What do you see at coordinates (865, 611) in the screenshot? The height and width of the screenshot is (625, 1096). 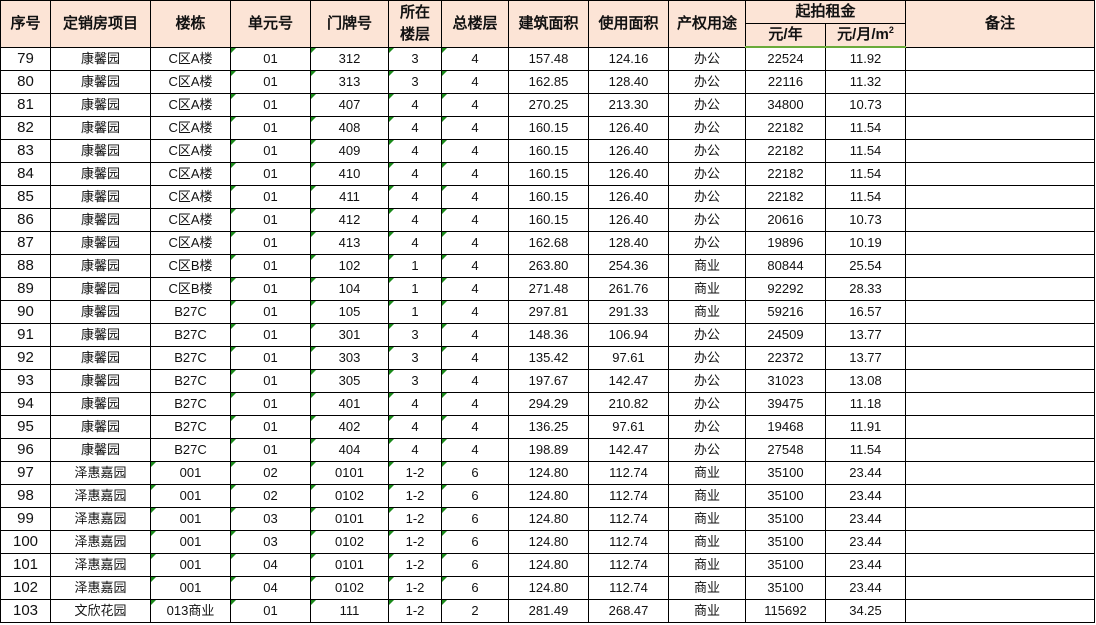 I see `cell-rent-per-month: 34.25` at bounding box center [865, 611].